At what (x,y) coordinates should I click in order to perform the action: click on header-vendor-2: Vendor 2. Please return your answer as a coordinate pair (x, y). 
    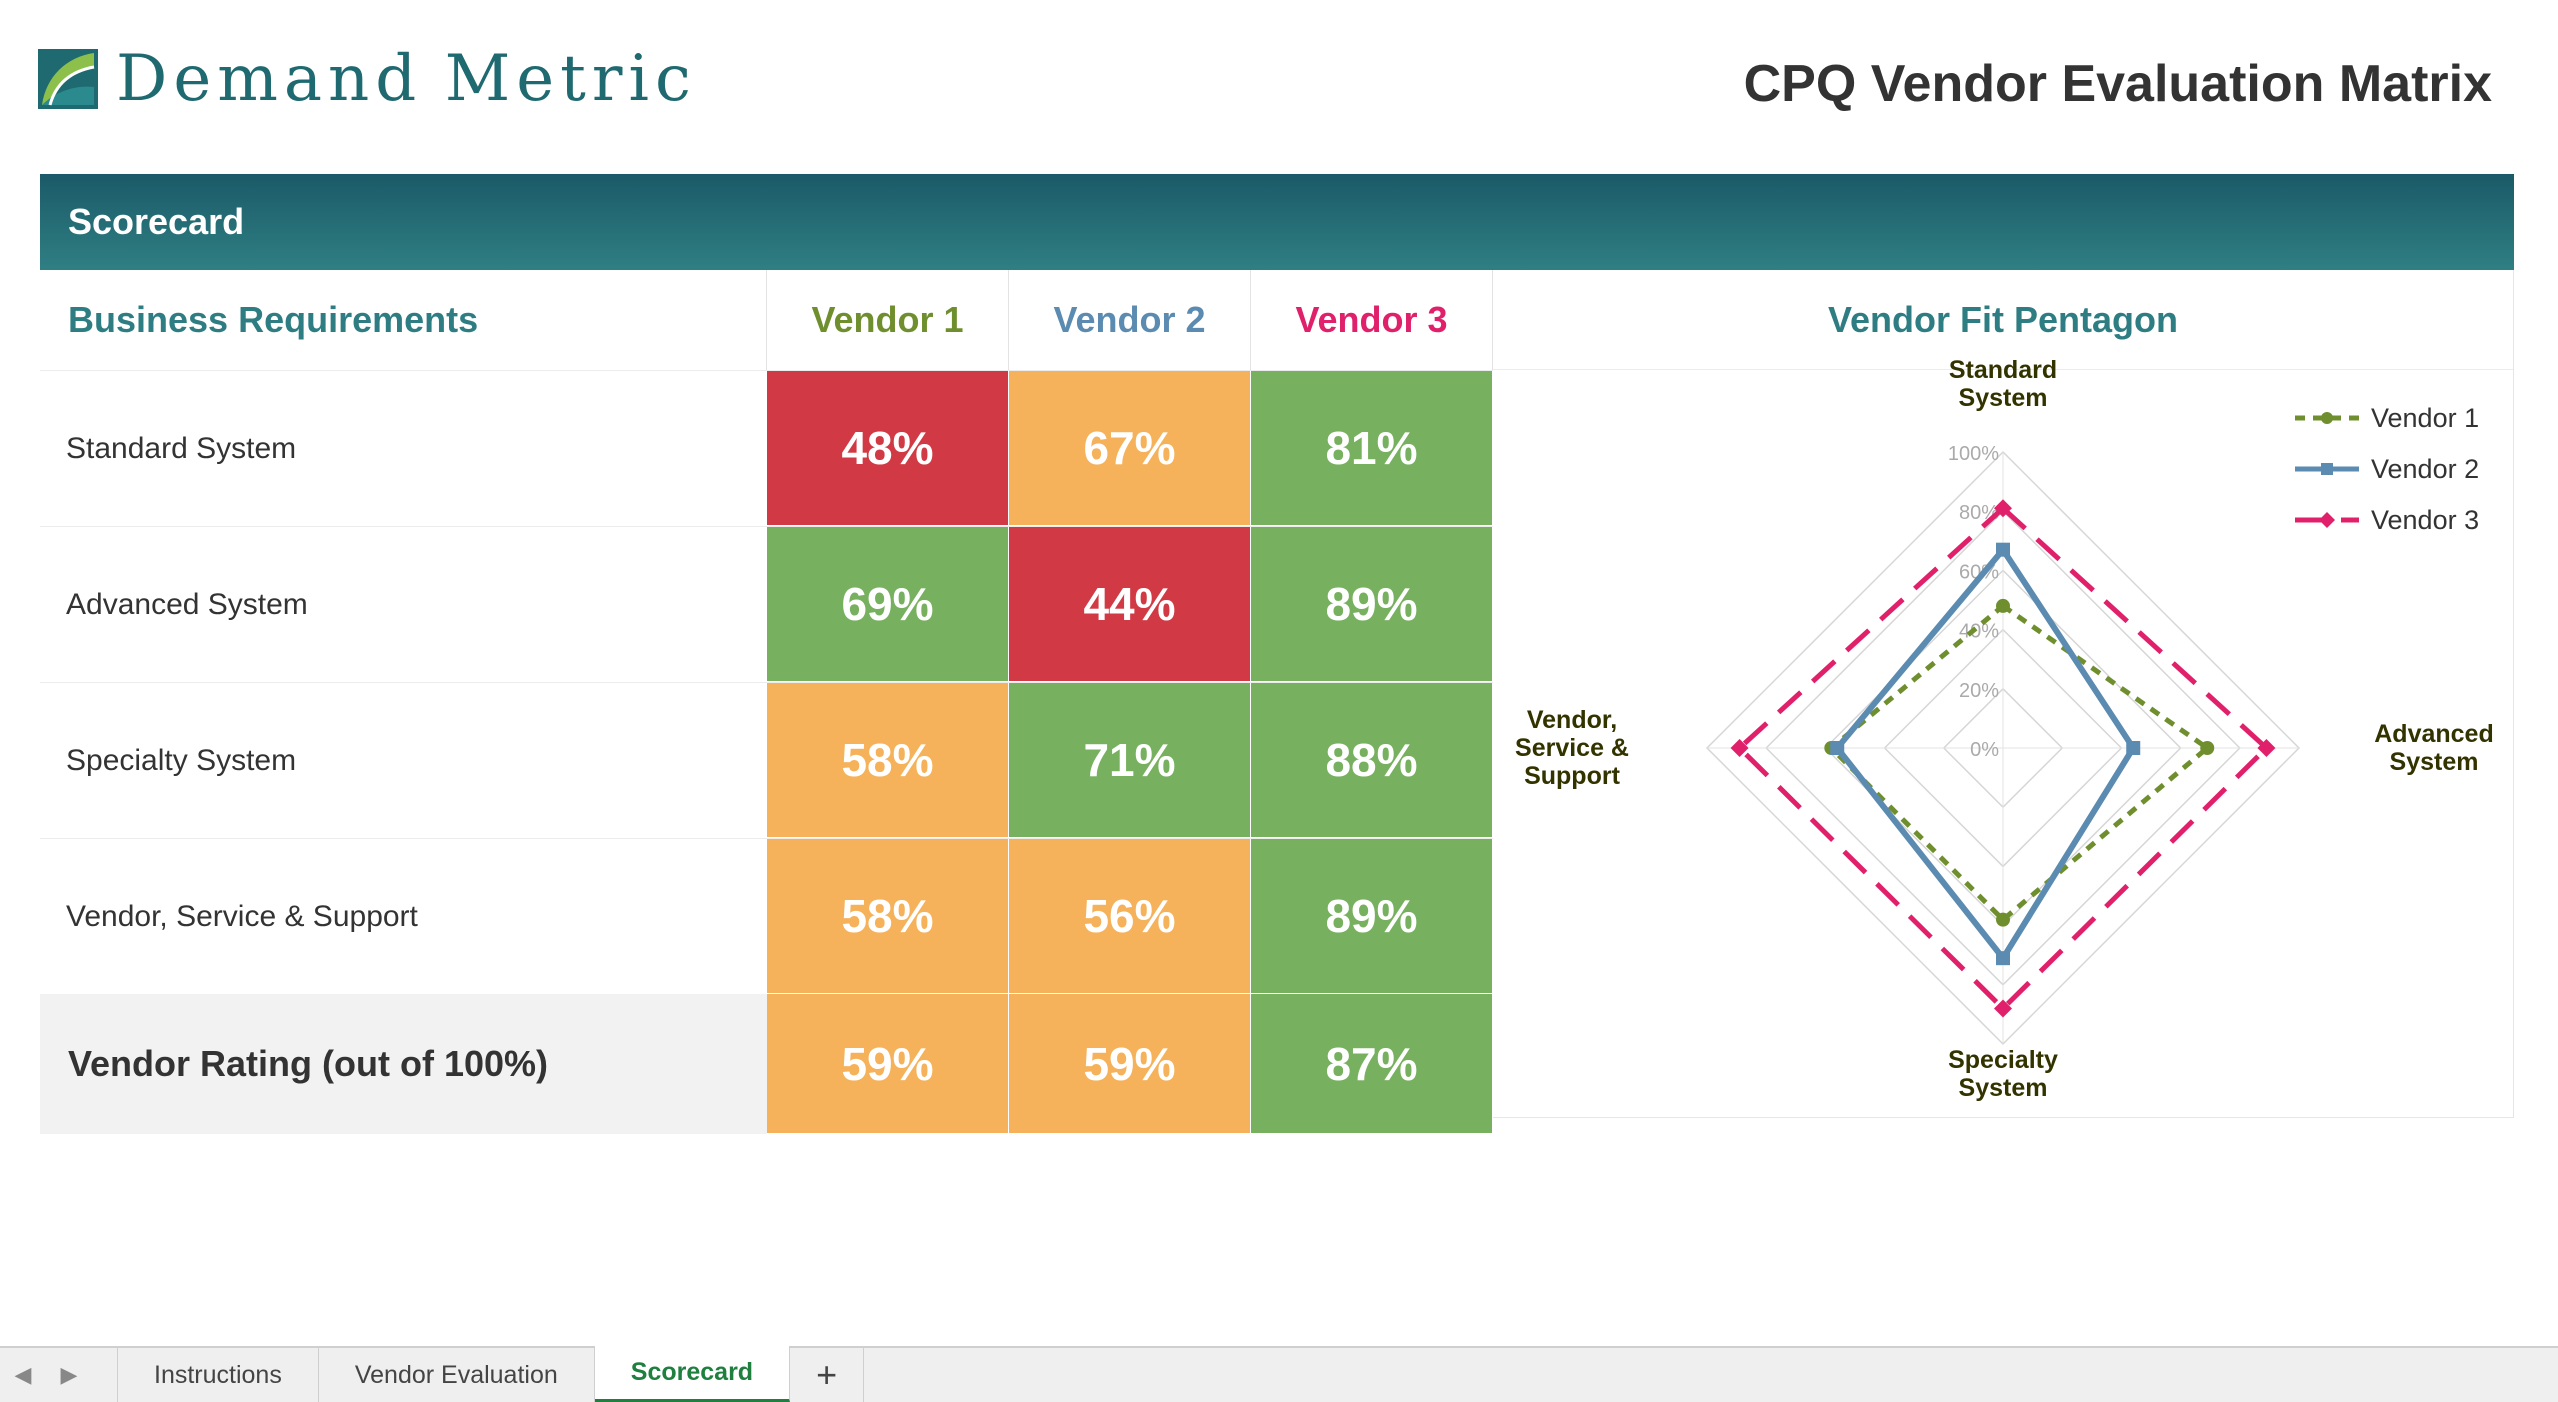
    Looking at the image, I should click on (1130, 320).